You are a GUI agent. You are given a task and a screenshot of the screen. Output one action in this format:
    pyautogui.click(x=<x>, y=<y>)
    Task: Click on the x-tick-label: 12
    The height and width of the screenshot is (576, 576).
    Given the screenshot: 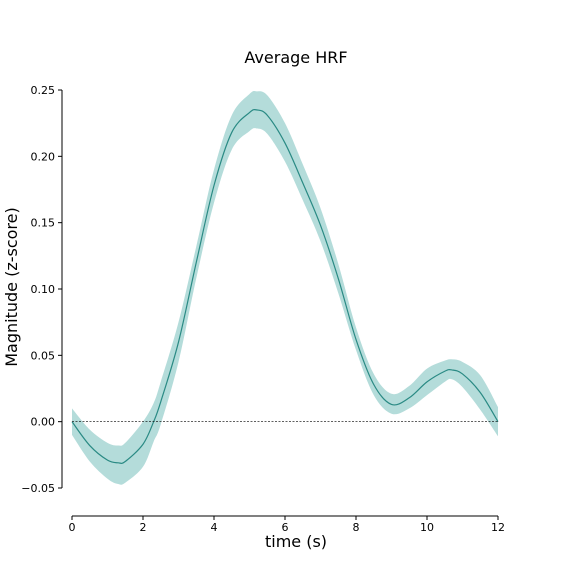 What is the action you would take?
    pyautogui.click(x=498, y=527)
    